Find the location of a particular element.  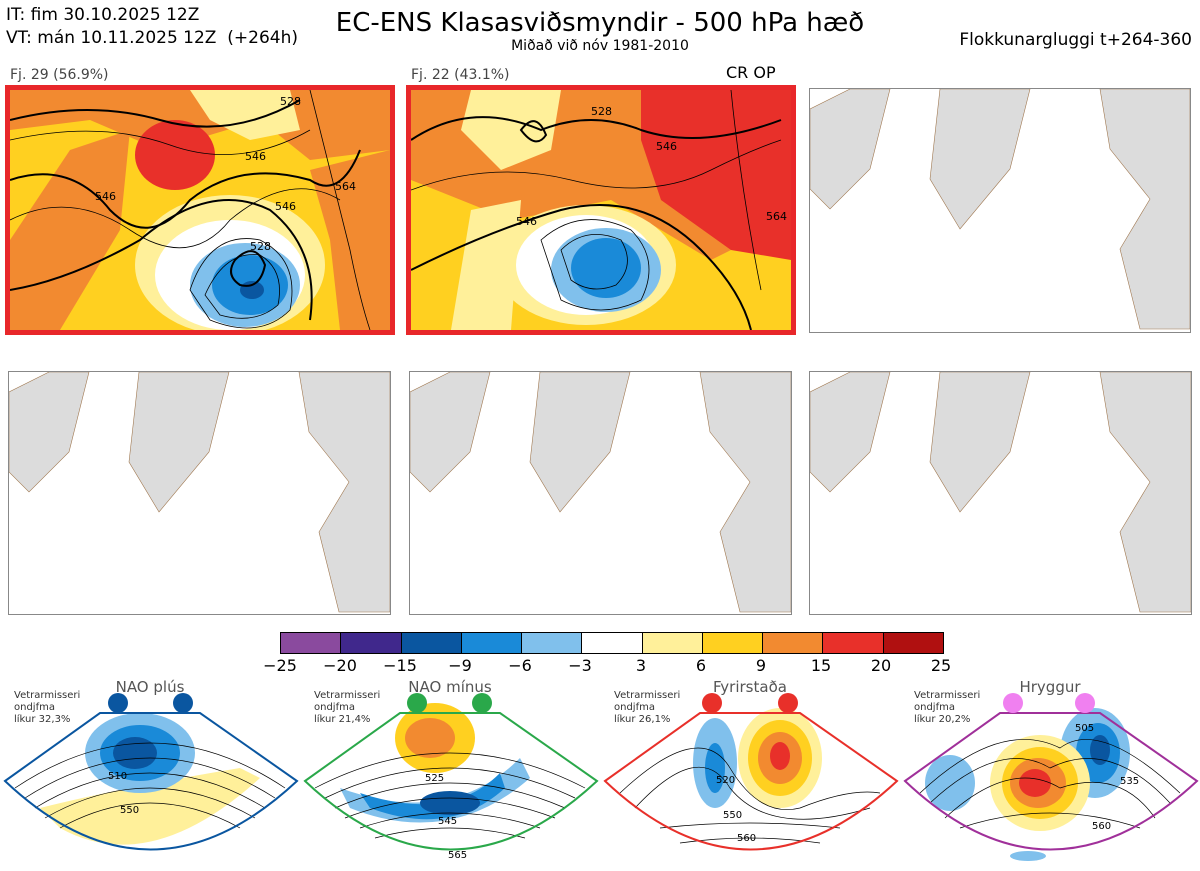

page-title: EC-ENS Klasasviðsmyndir - 500 hPa hæð is located at coordinates (600, 23).